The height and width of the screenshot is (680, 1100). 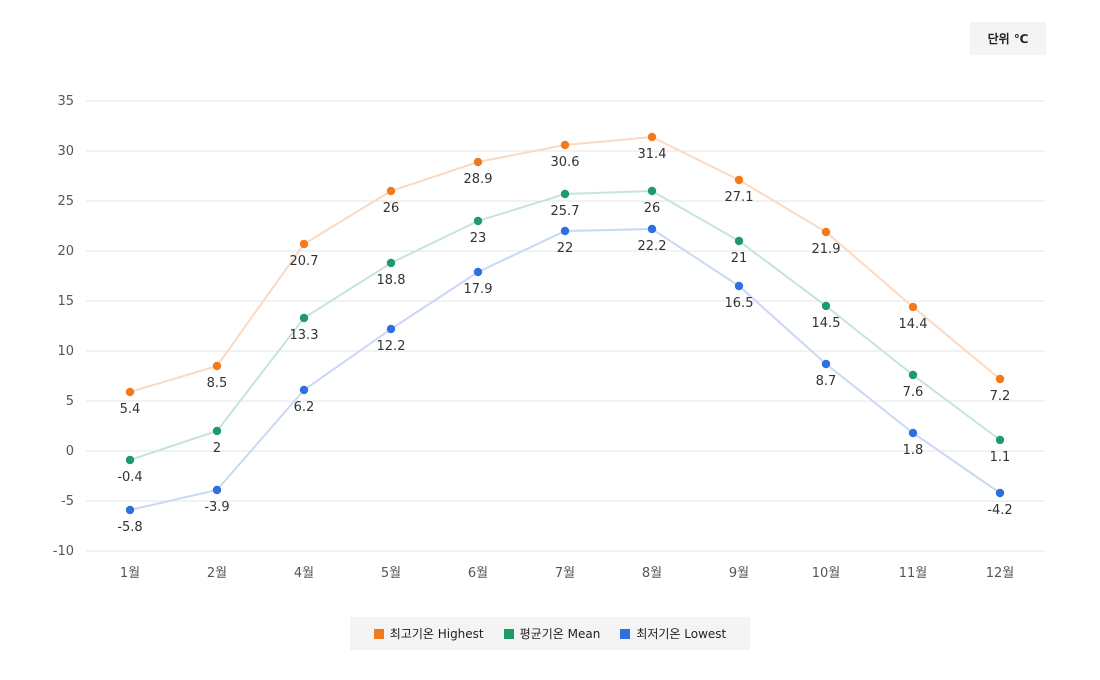 What do you see at coordinates (217, 383) in the screenshot?
I see `data-label: 8.5` at bounding box center [217, 383].